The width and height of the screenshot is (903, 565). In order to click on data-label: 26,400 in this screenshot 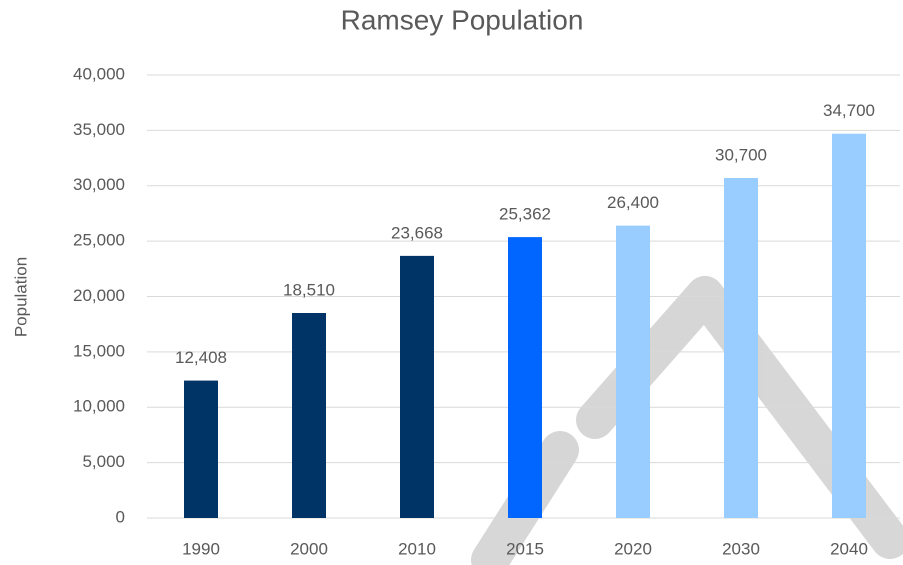, I will do `click(633, 202)`.